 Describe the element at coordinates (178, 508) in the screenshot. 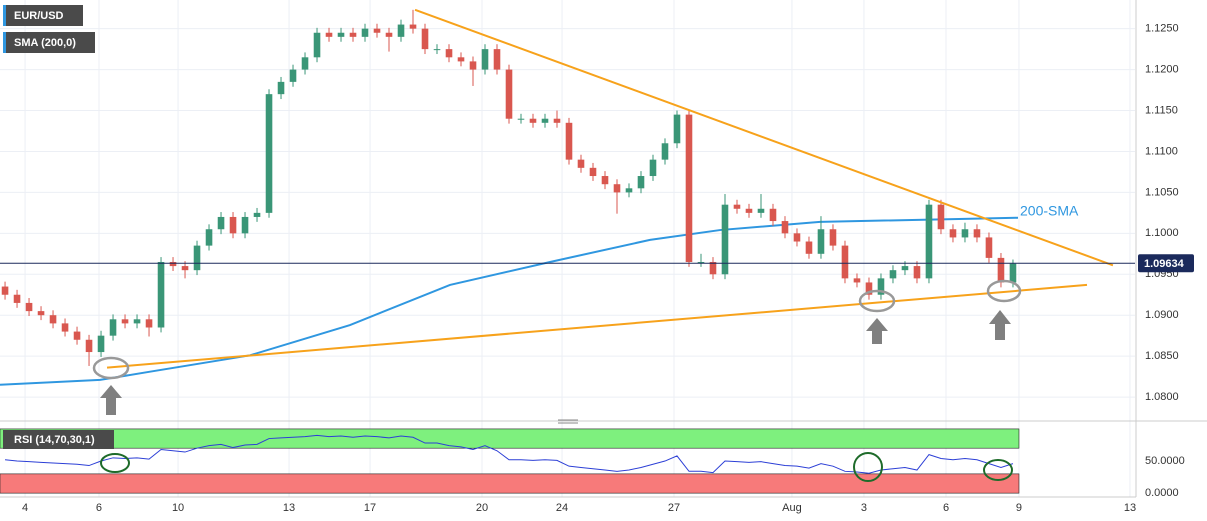

I see `x-tick-label: 10` at that location.